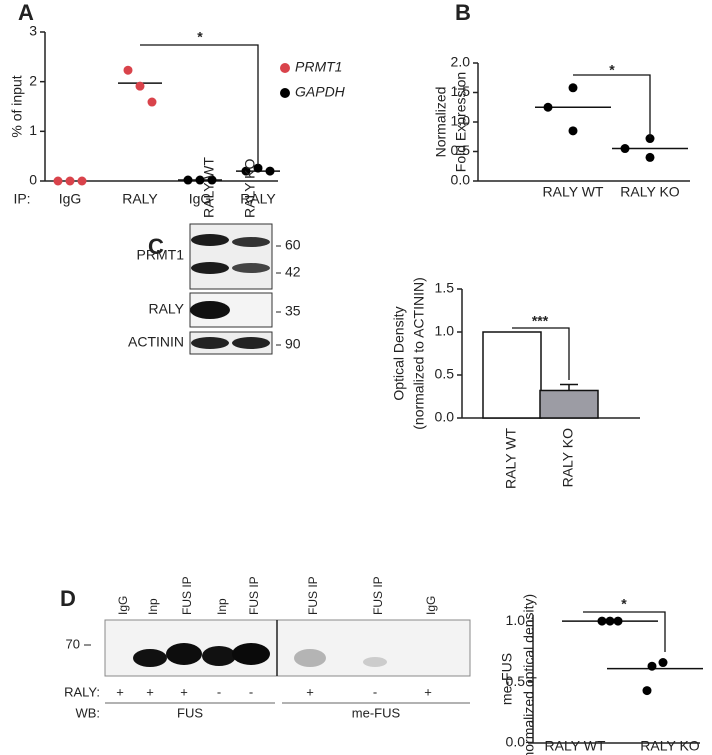 Image resolution: width=712 pixels, height=755 pixels. What do you see at coordinates (540, 321) in the screenshot?
I see `significance-label: ***` at bounding box center [540, 321].